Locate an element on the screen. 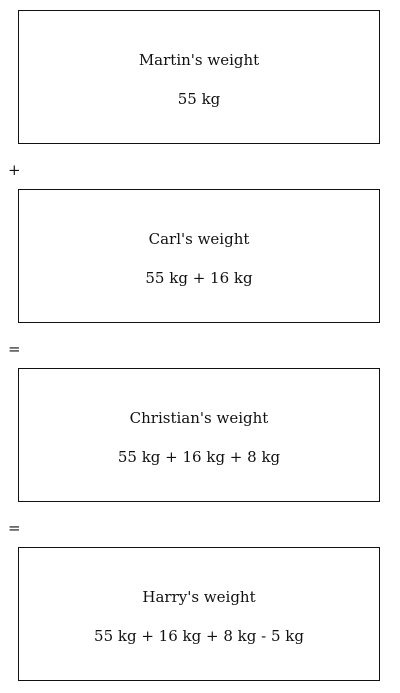 The image size is (400, 693). box-title: Carl's weight is located at coordinates (199, 239).